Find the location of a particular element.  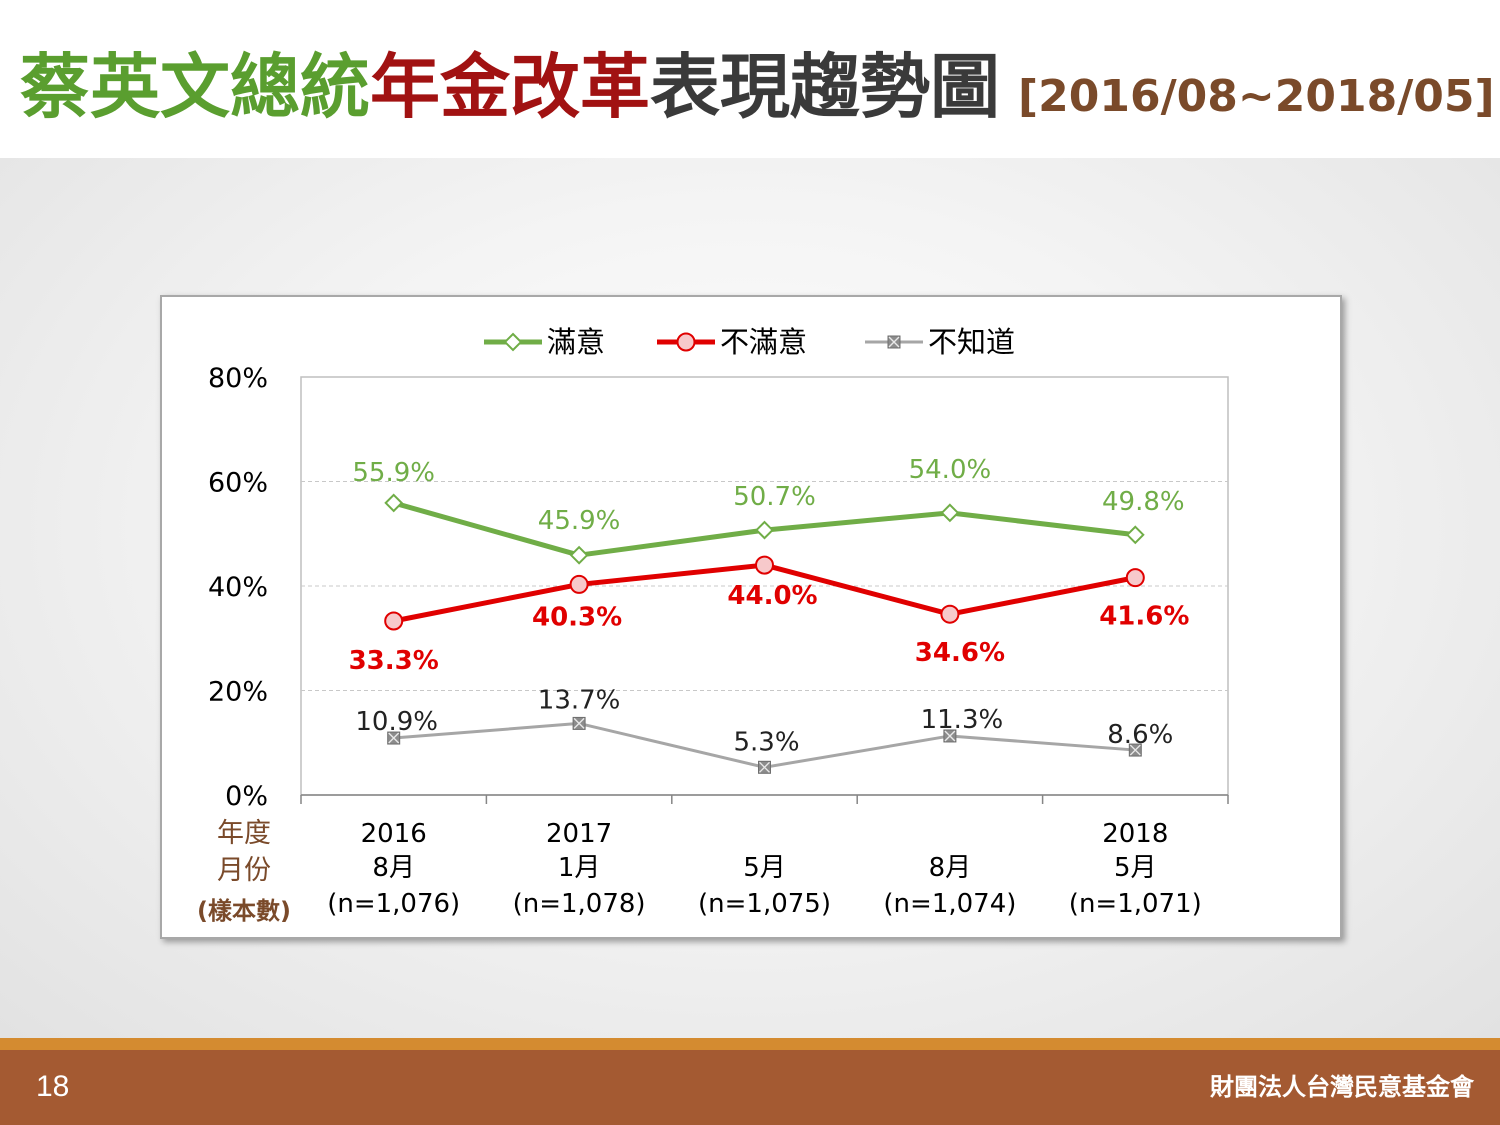

x-axis-caption: (樣本數) is located at coordinates (244, 911).